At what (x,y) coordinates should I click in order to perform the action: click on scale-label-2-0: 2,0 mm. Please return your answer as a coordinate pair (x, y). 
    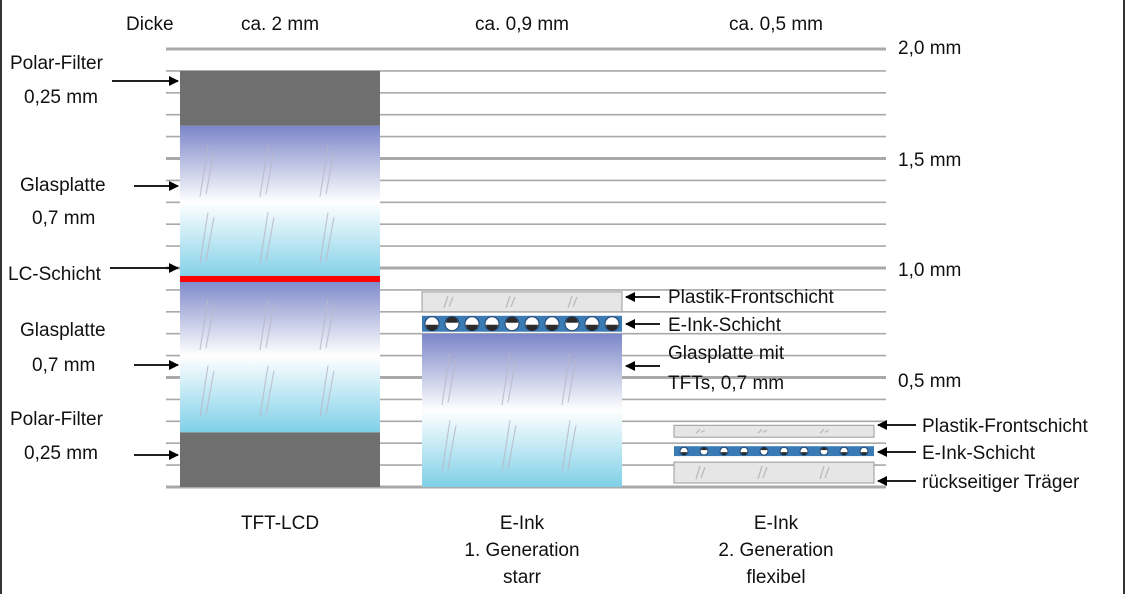
    Looking at the image, I should click on (929, 48).